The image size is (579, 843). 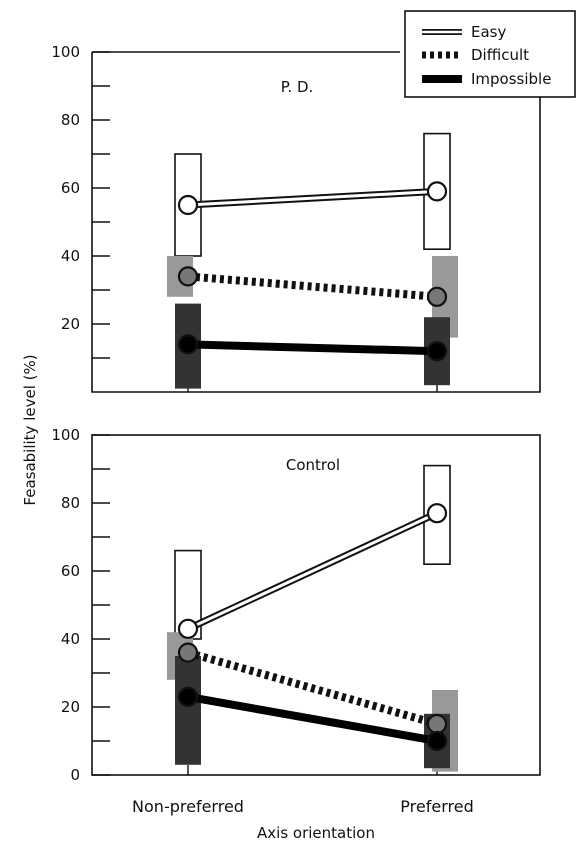 I want to click on range-bar-impossible, so click(x=188, y=710).